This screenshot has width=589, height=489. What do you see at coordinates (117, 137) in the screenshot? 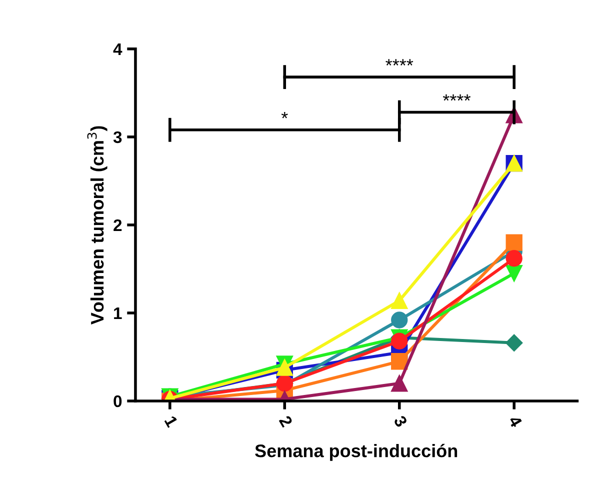
I see `y-tick-label: 3` at bounding box center [117, 137].